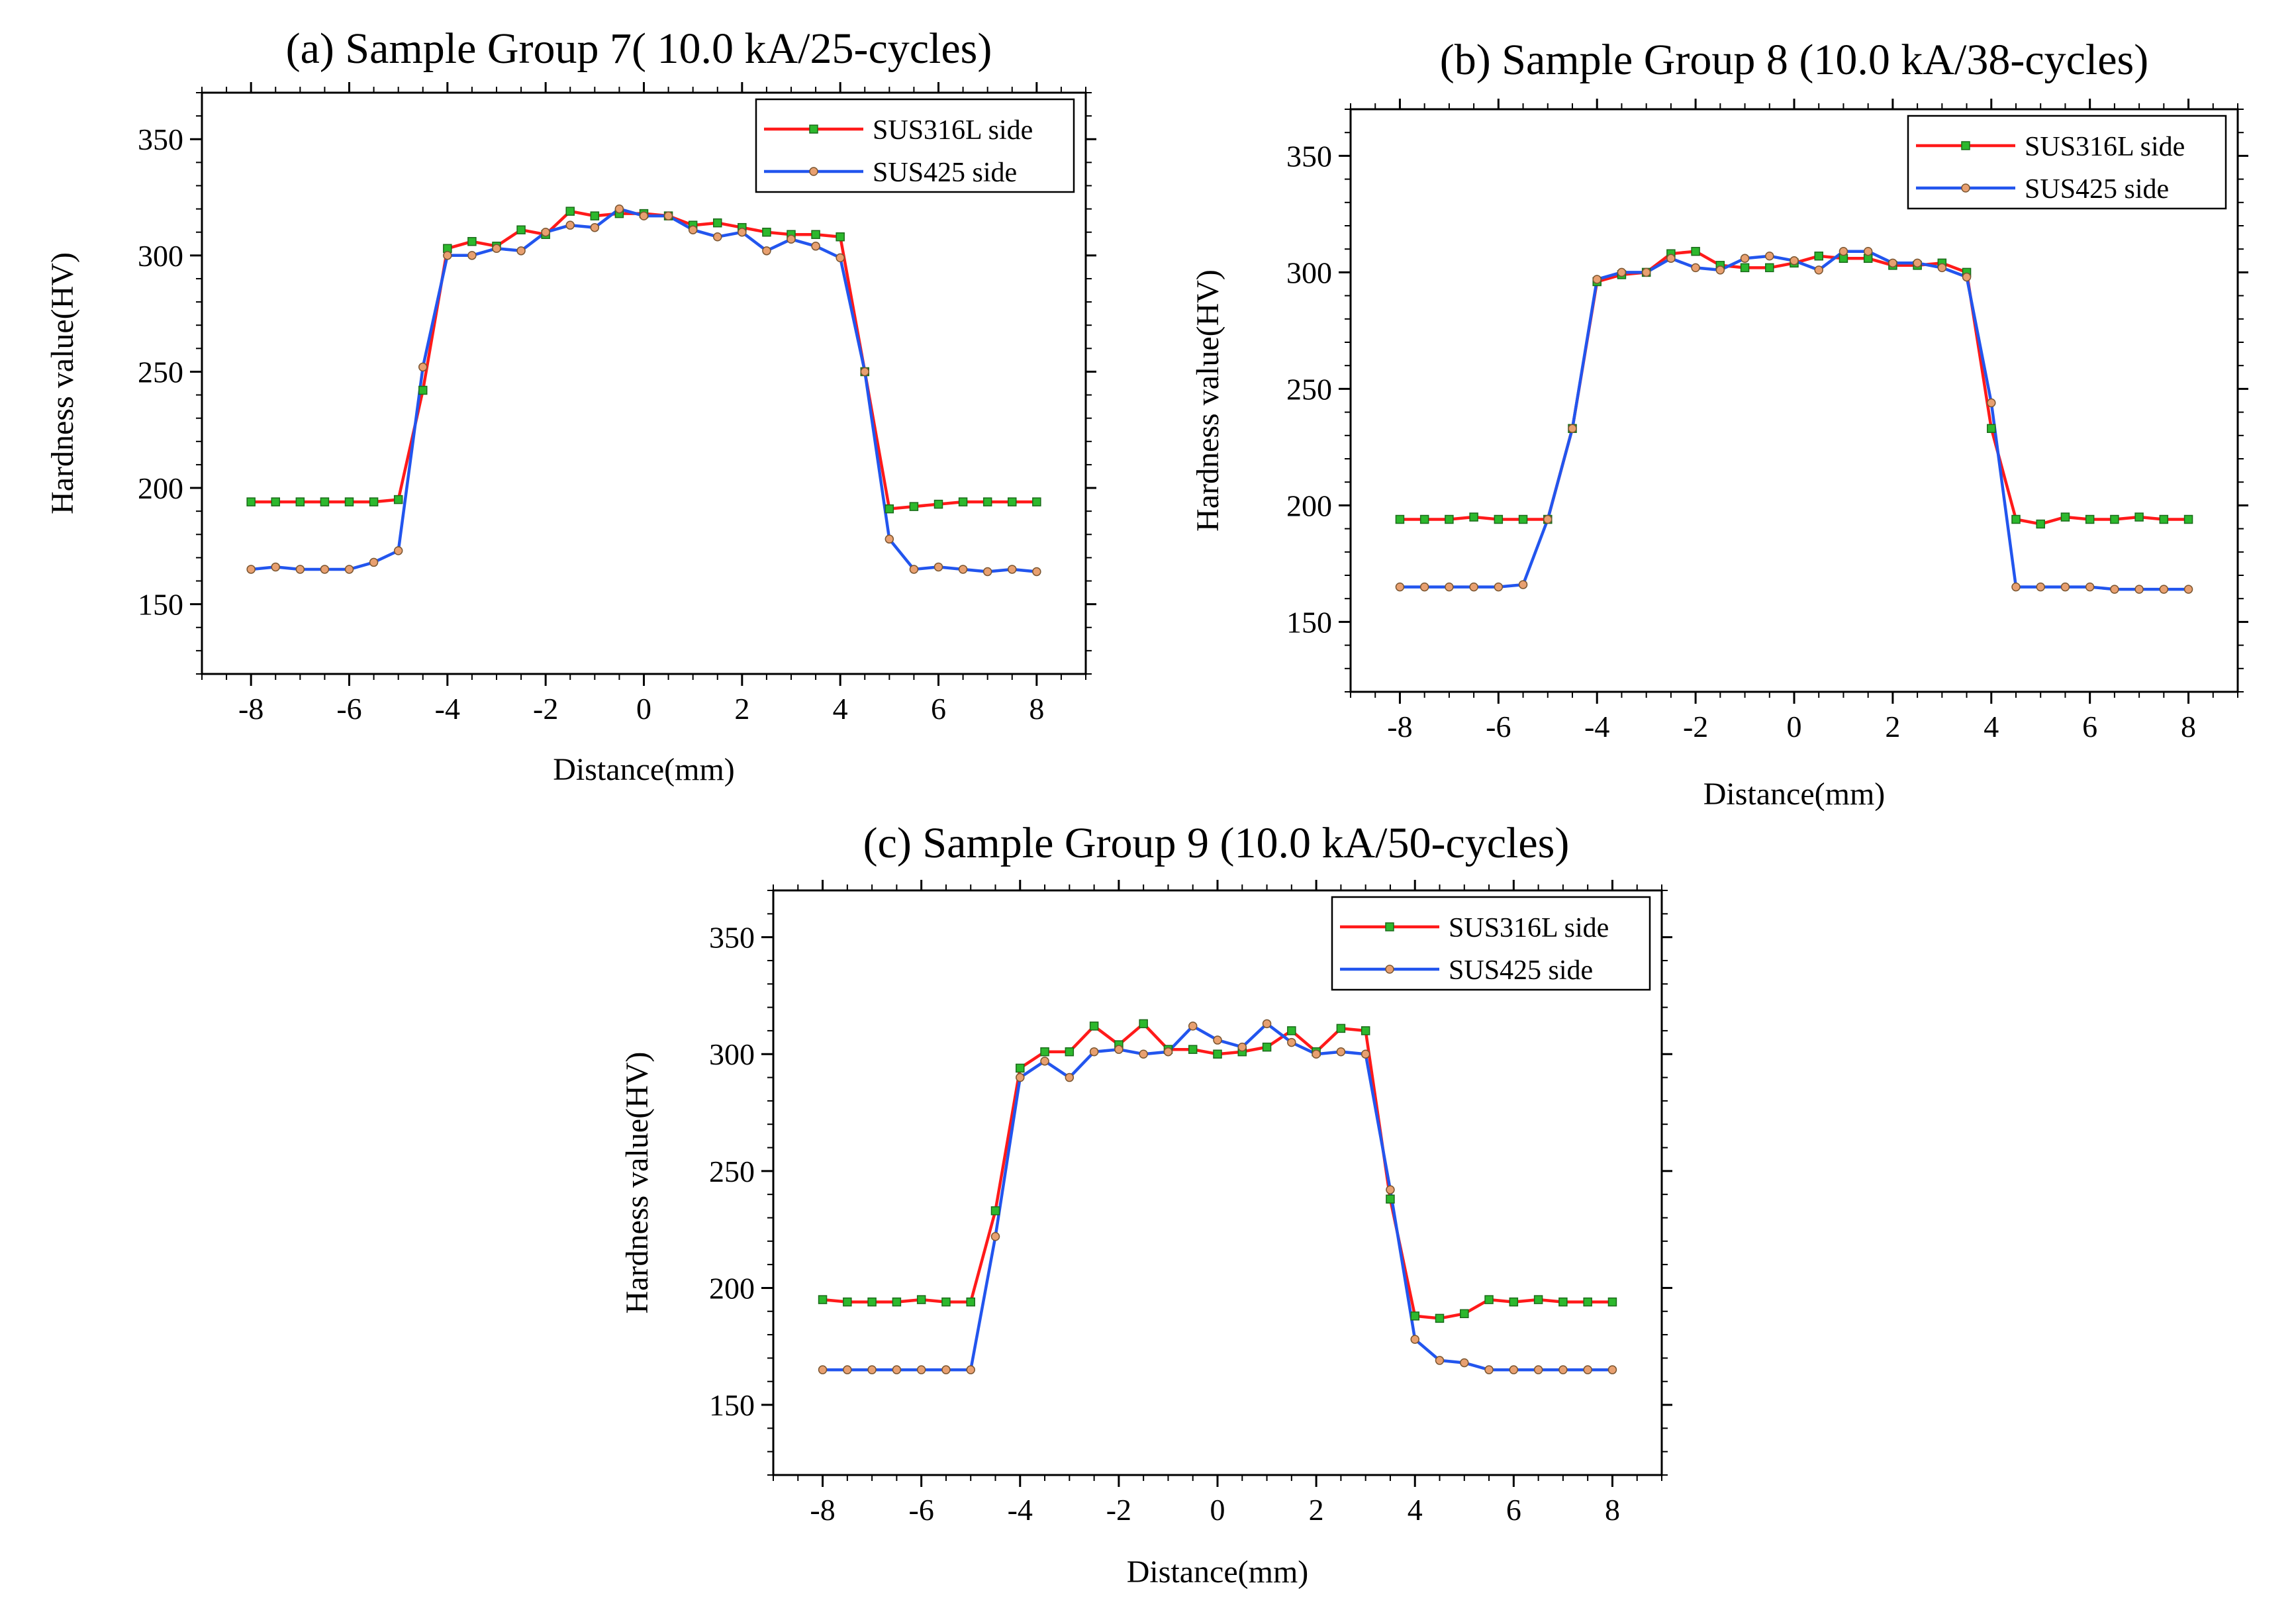 Image resolution: width=2296 pixels, height=1618 pixels. I want to click on y-tick-label: 200, so click(732, 1288).